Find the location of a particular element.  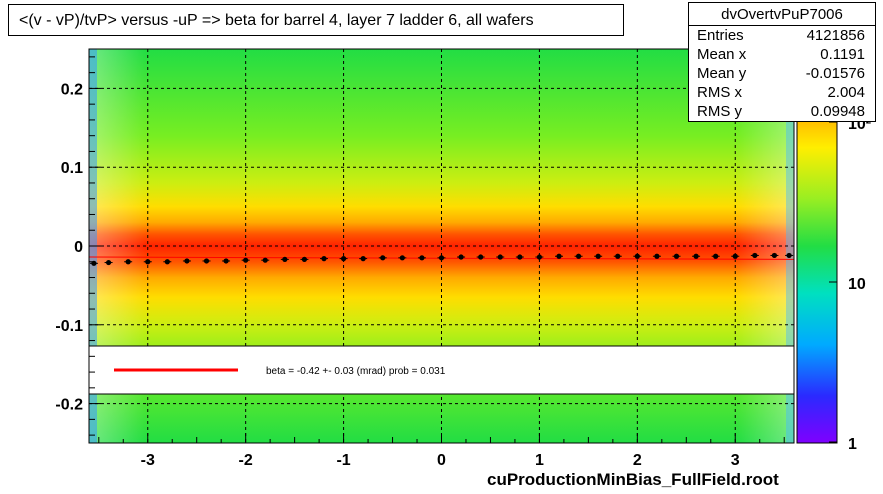

stat-row-rms-x: RMS x 2.004 is located at coordinates (781, 93).